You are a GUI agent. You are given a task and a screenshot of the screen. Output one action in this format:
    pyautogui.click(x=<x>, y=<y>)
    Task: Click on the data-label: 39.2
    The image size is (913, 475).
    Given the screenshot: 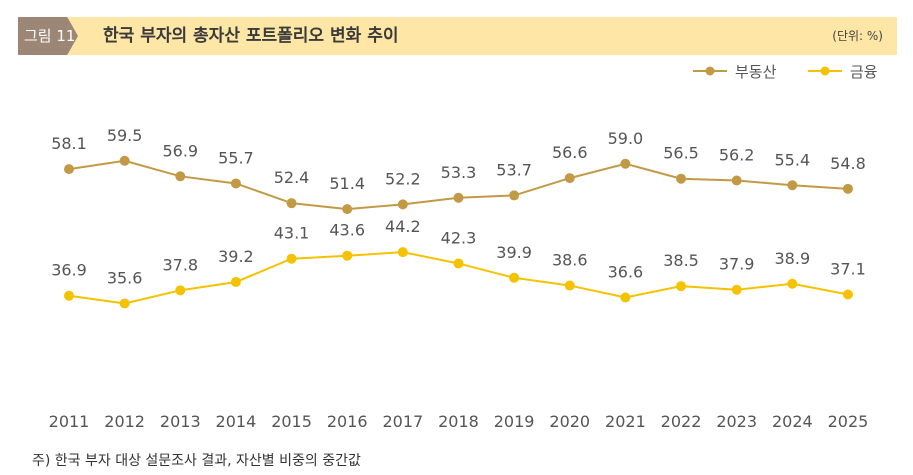 What is the action you would take?
    pyautogui.click(x=236, y=256)
    